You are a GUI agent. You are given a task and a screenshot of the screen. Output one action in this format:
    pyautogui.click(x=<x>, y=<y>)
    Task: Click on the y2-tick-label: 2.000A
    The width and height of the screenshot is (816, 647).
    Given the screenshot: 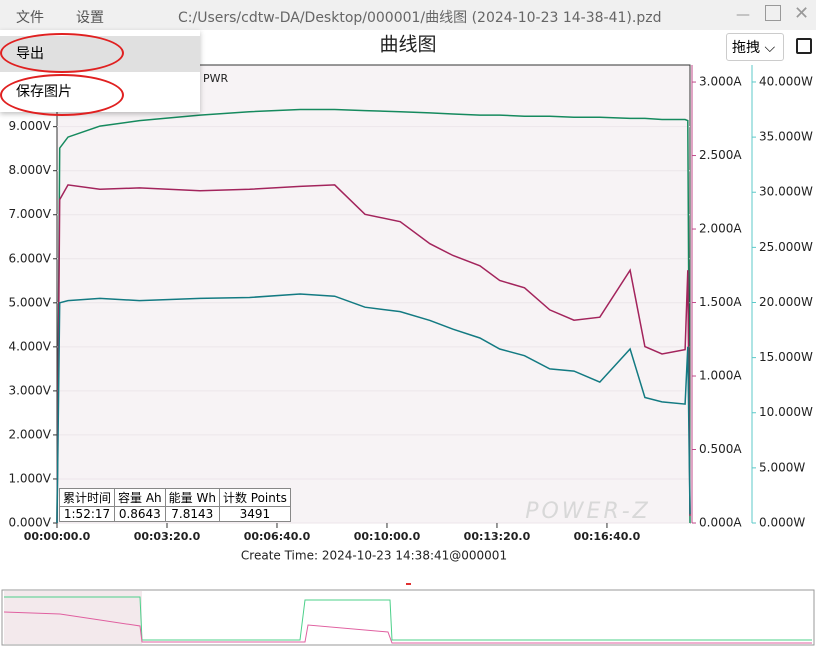 What is the action you would take?
    pyautogui.click(x=720, y=229)
    